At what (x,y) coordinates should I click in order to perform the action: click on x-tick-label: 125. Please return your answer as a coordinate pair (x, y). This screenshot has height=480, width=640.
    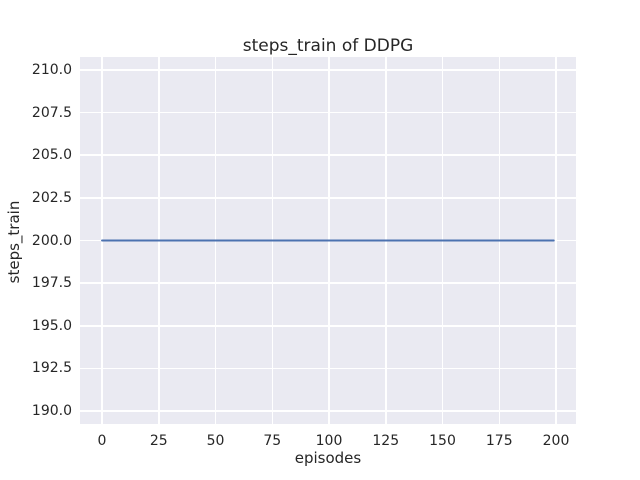
    Looking at the image, I should click on (386, 441).